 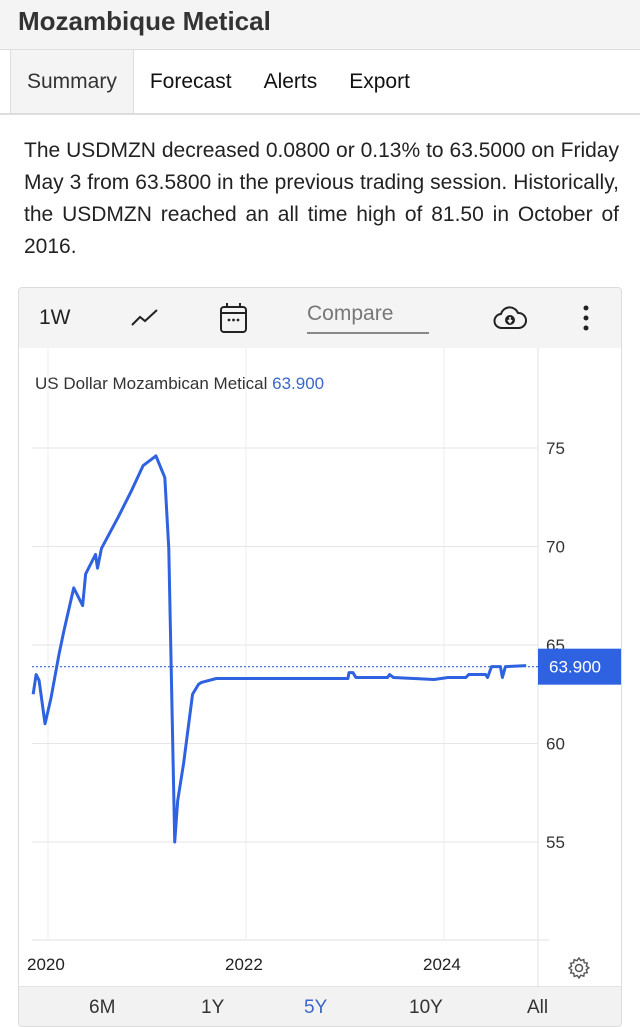 What do you see at coordinates (555, 842) in the screenshot?
I see `y-tick-label: 55` at bounding box center [555, 842].